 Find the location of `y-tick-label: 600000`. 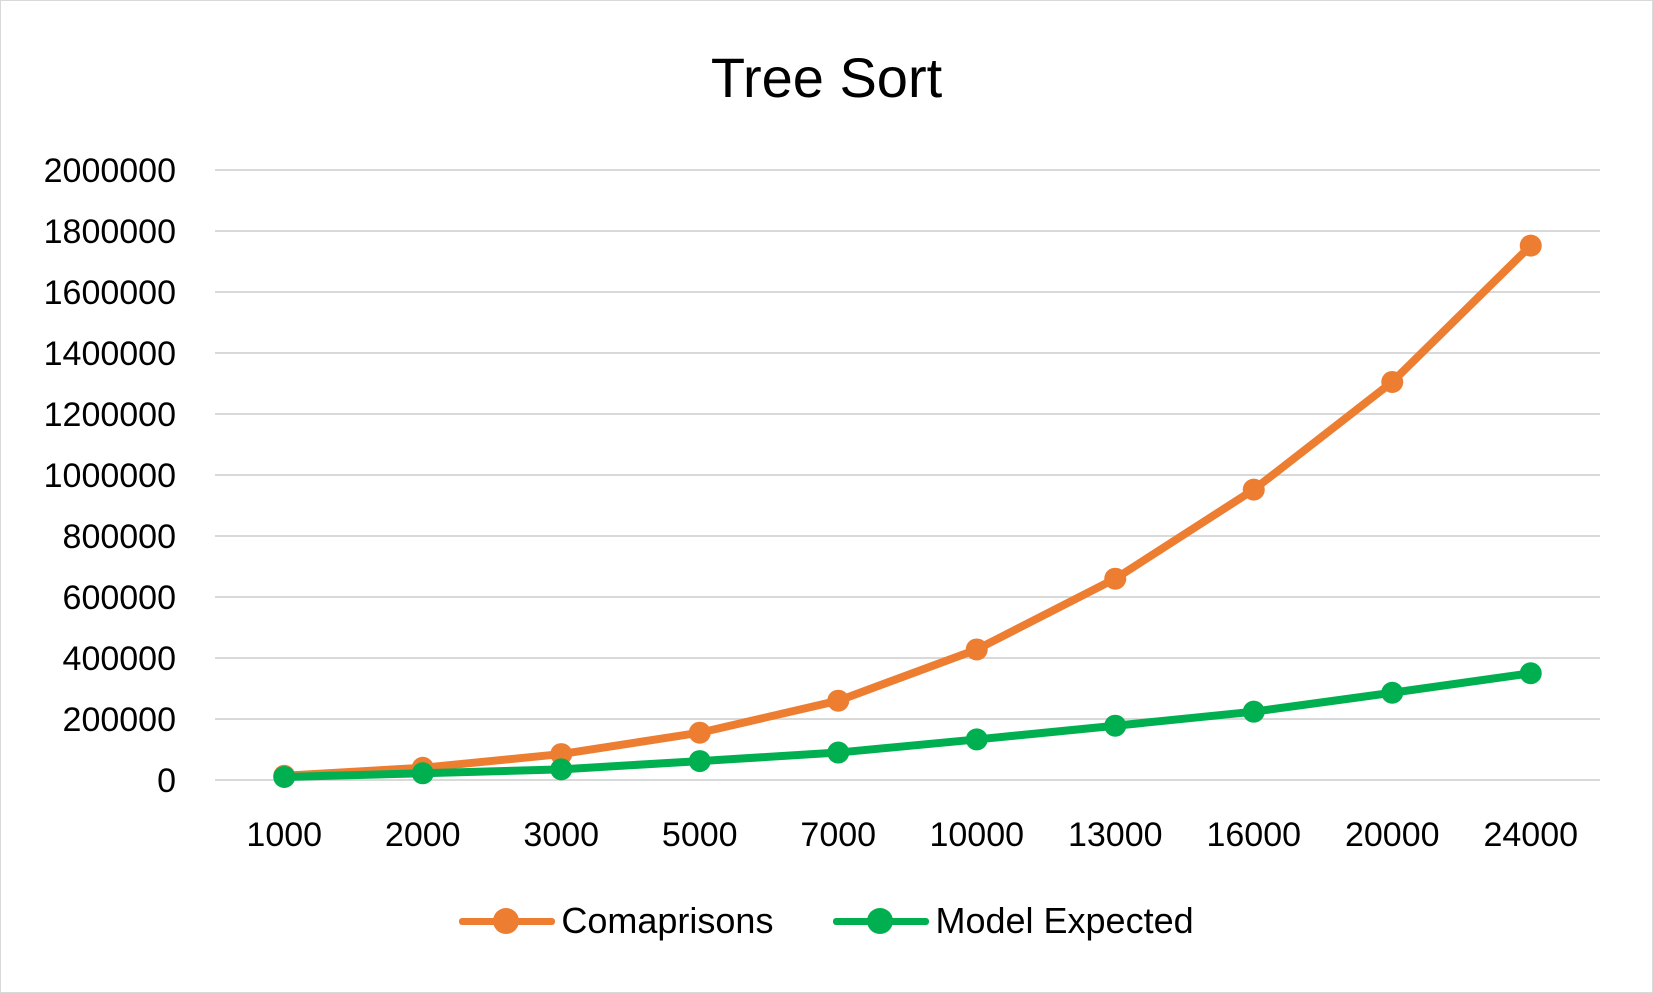

y-tick-label: 600000 is located at coordinates (119, 598).